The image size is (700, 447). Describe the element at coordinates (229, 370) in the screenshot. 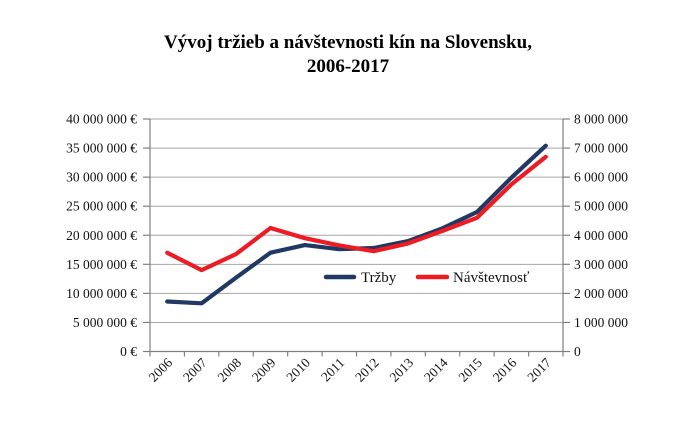

I see `x-axis-tick-label: 2008` at that location.